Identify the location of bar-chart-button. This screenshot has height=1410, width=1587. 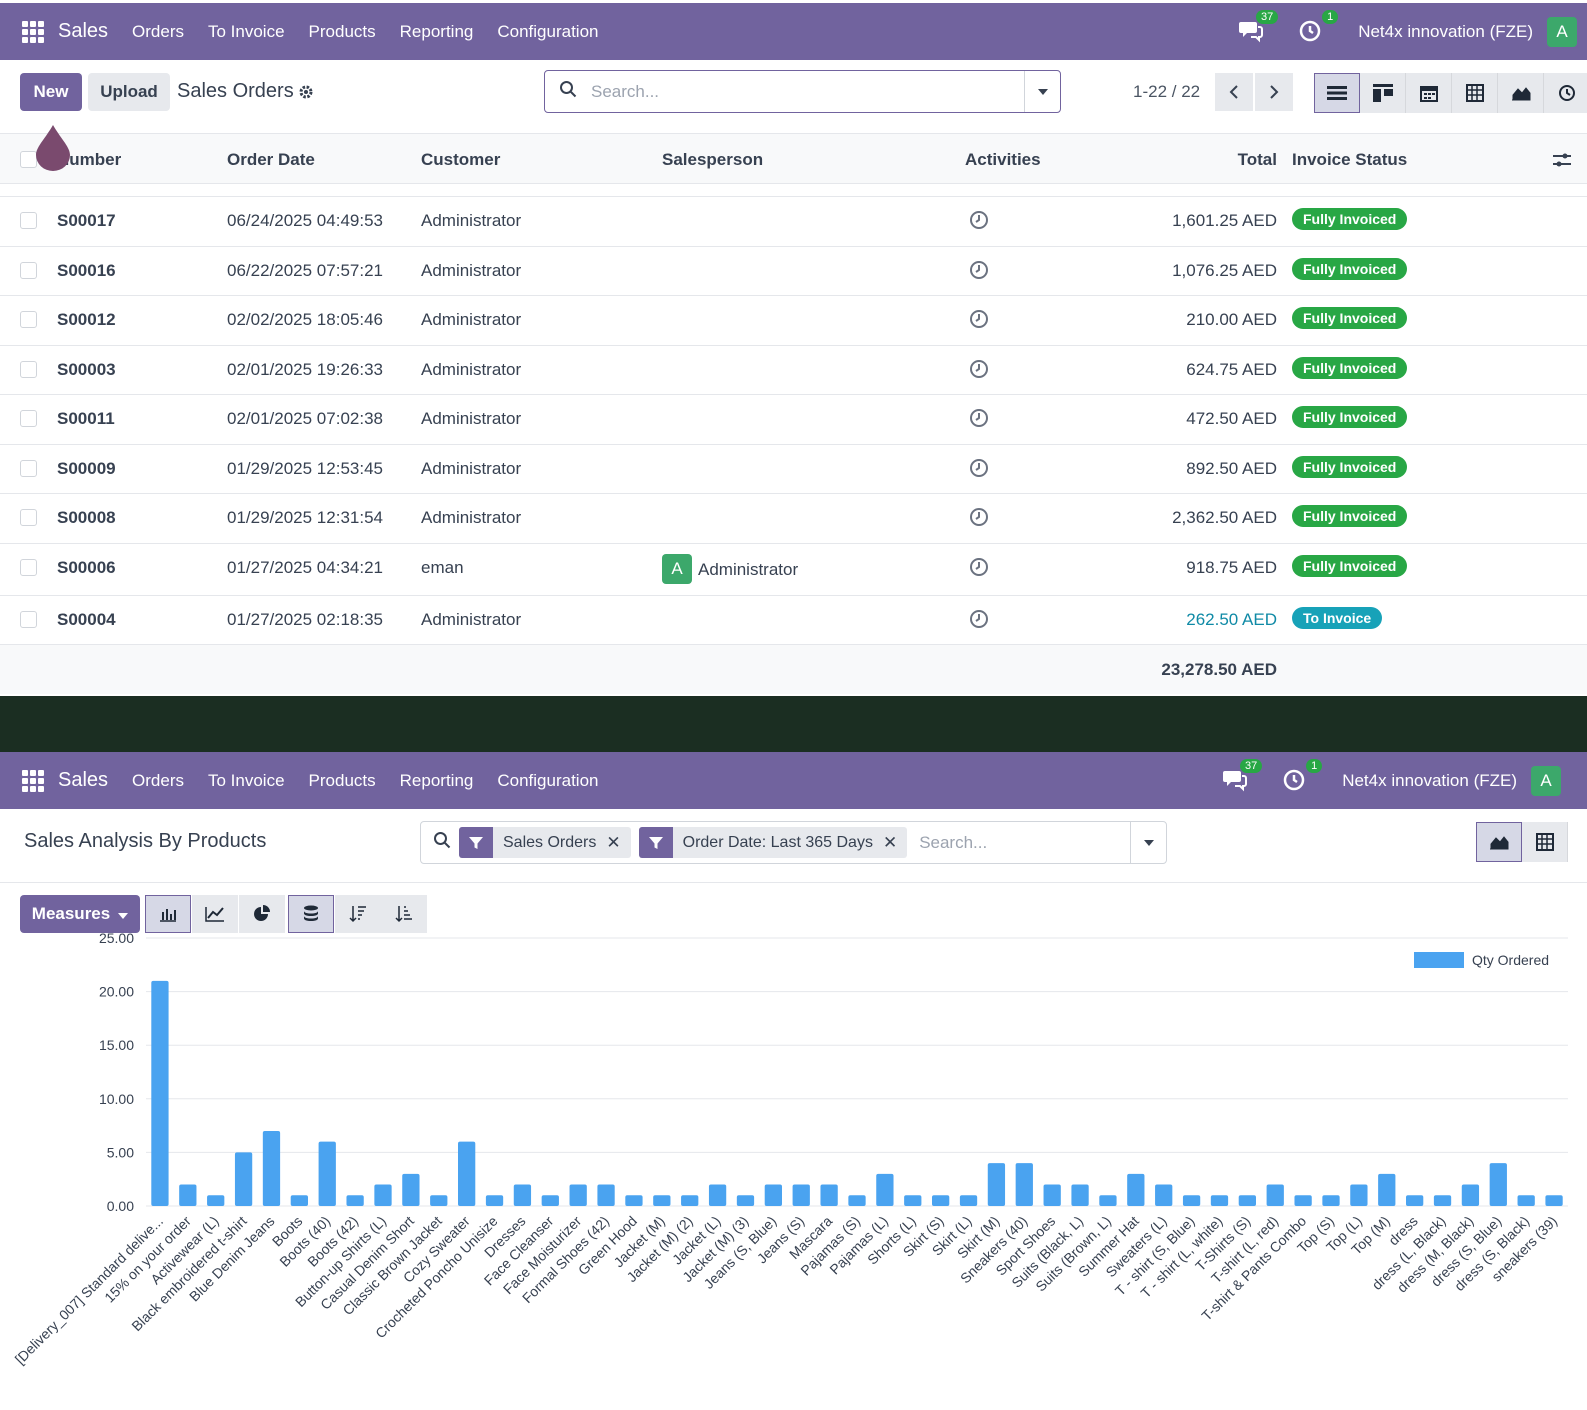
(168, 914).